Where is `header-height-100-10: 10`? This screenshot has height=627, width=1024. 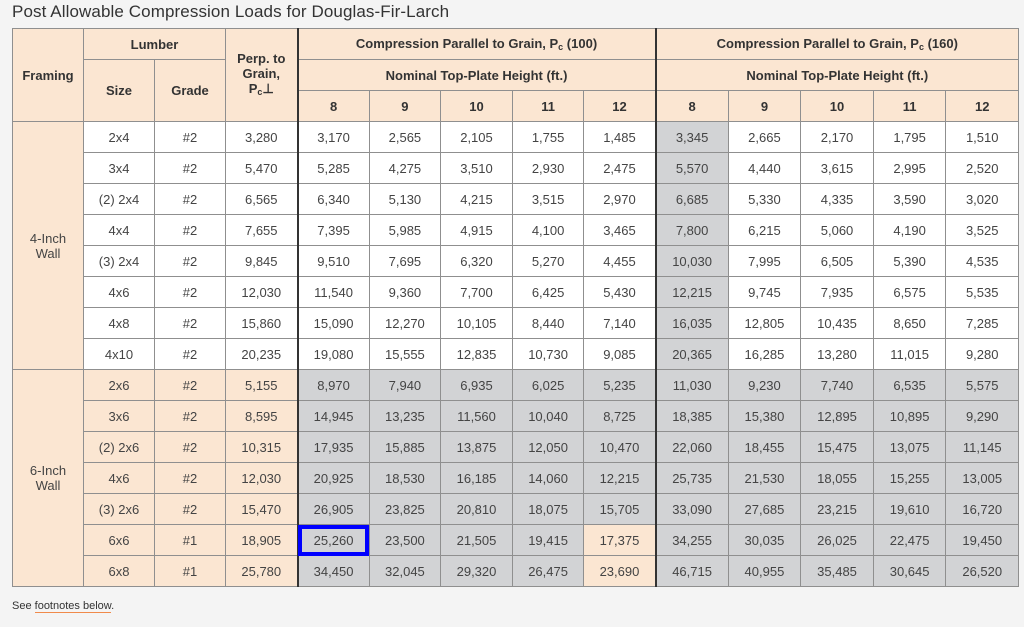
header-height-100-10: 10 is located at coordinates (476, 106).